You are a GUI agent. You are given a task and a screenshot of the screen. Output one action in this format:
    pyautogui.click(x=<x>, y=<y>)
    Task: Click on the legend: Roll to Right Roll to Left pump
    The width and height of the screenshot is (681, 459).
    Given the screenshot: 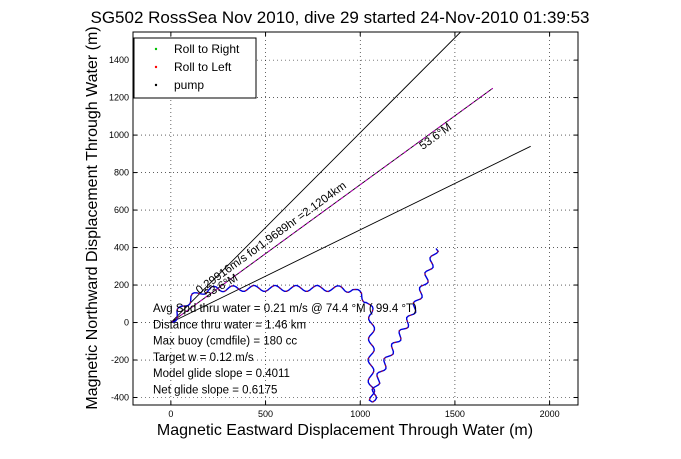 What is the action you would take?
    pyautogui.click(x=195, y=68)
    